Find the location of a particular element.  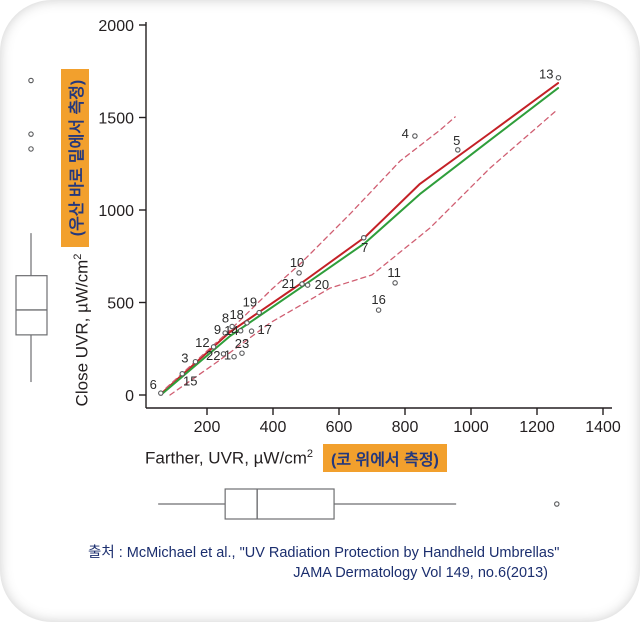

point-label-22: 22 is located at coordinates (213, 355).